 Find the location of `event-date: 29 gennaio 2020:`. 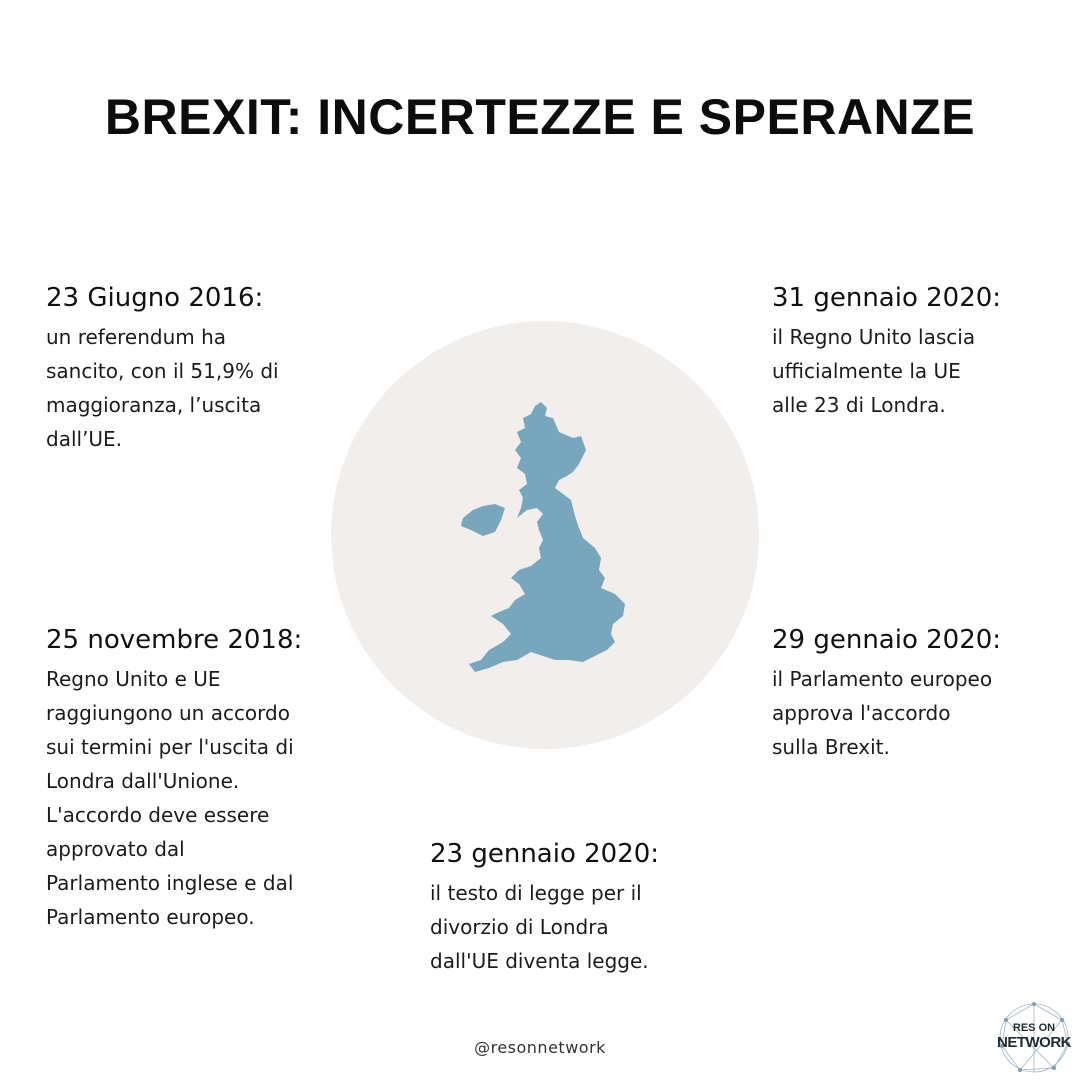

event-date: 29 gennaio 2020: is located at coordinates (887, 640).